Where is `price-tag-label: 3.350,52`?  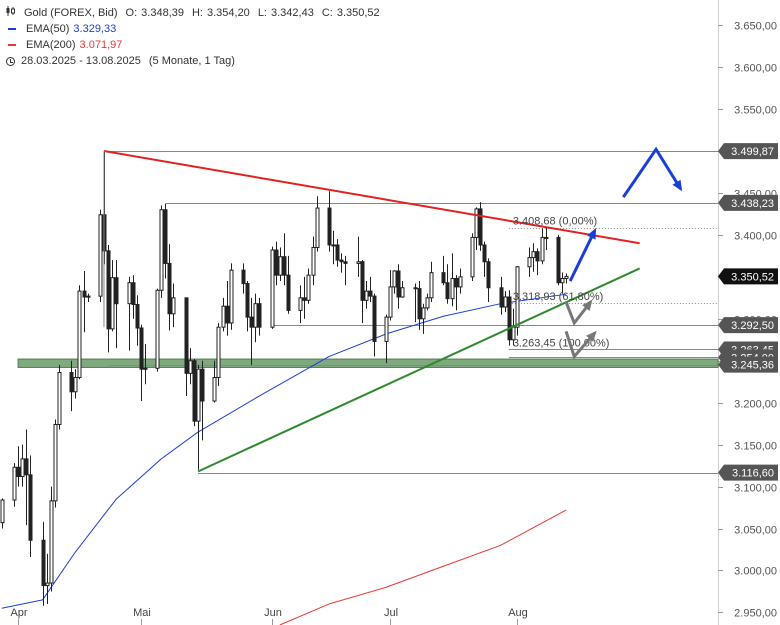 price-tag-label: 3.350,52 is located at coordinates (752, 277).